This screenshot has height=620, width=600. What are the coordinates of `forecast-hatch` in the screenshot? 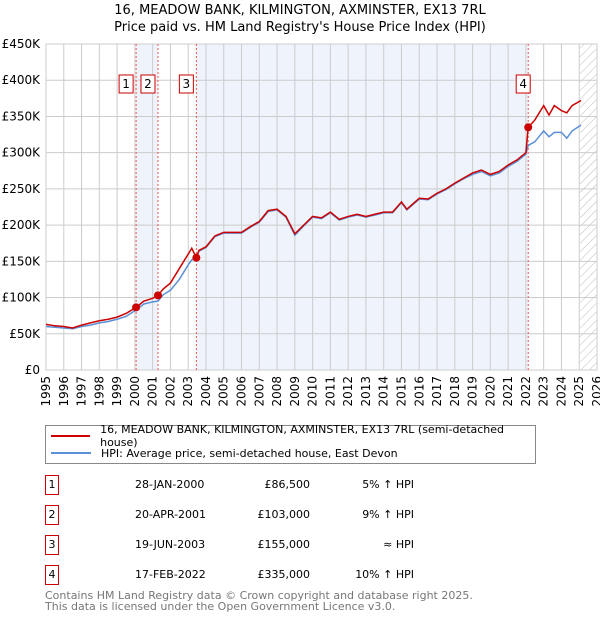 It's located at (588, 207).